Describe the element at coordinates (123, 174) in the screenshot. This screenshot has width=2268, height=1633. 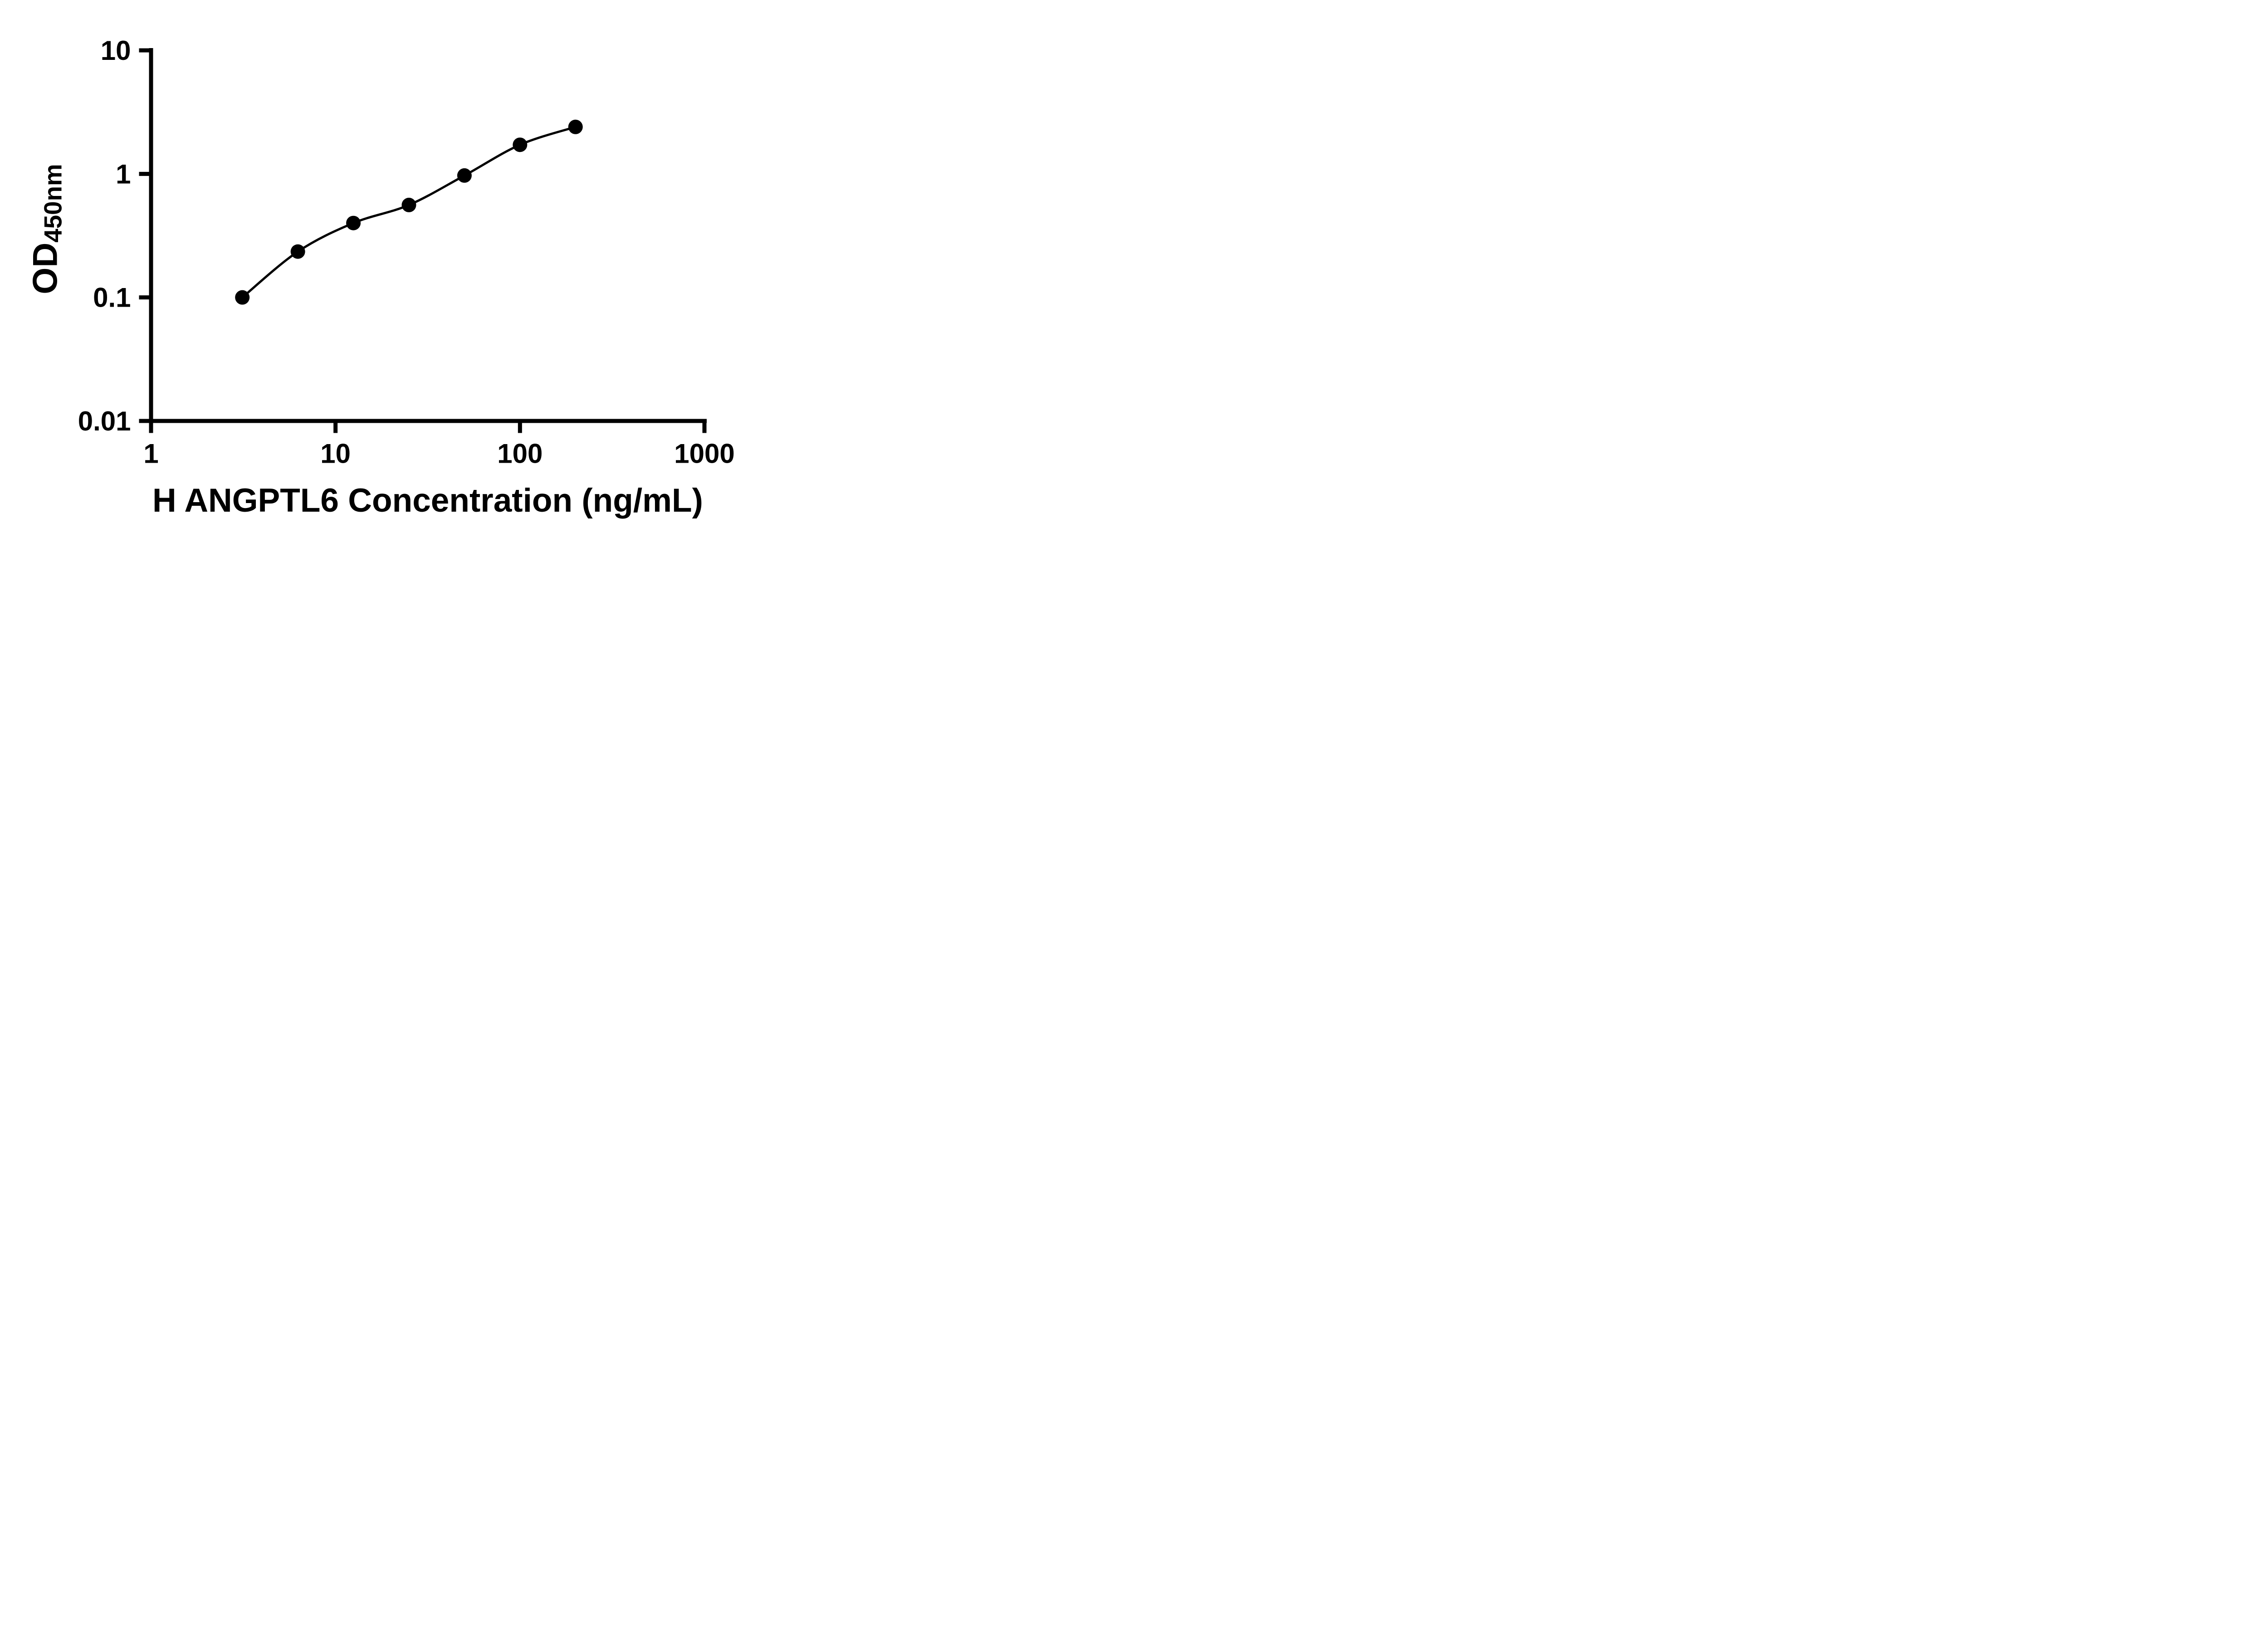
I see `y-tick-label: 1` at that location.